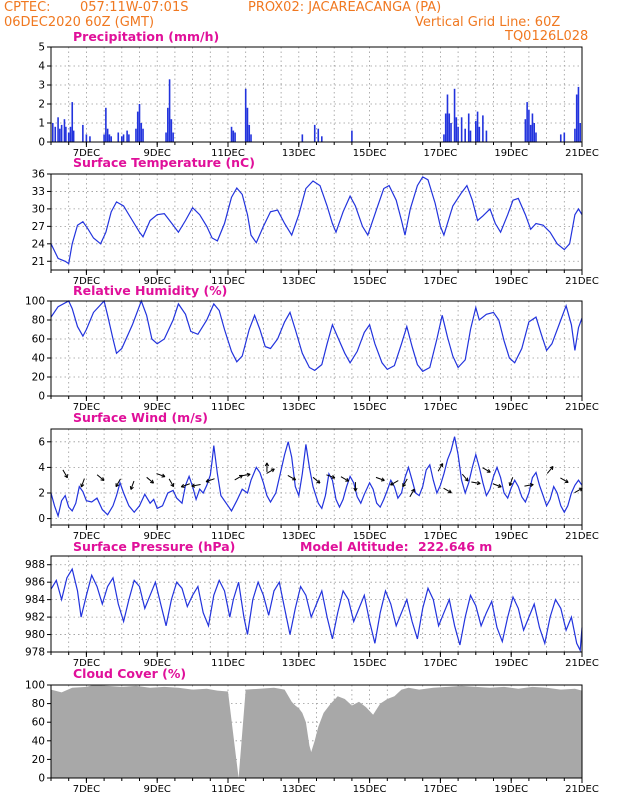  Describe the element at coordinates (134, 7) in the screenshot. I see `header-coords: 057:11W-07:01S` at that location.